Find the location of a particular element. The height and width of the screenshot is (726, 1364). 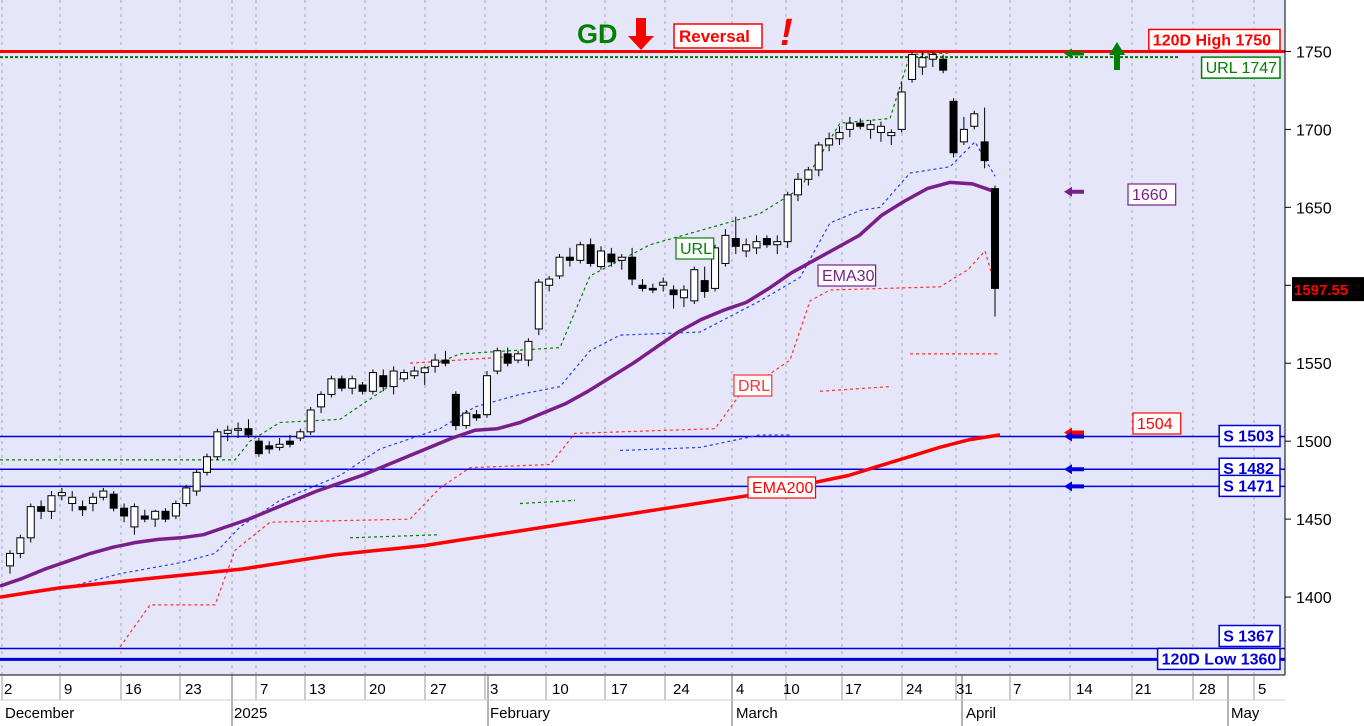

y-axis: 140014501500155016001650170017501597.55 is located at coordinates (1324, 337).